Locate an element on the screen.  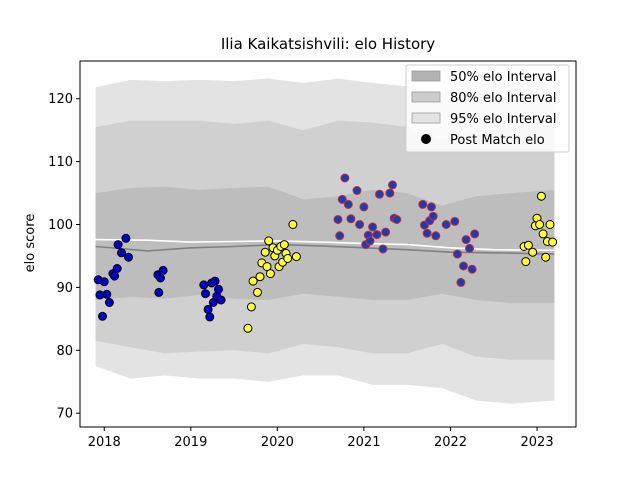
x-tick-label: 2018 is located at coordinates (104, 442).